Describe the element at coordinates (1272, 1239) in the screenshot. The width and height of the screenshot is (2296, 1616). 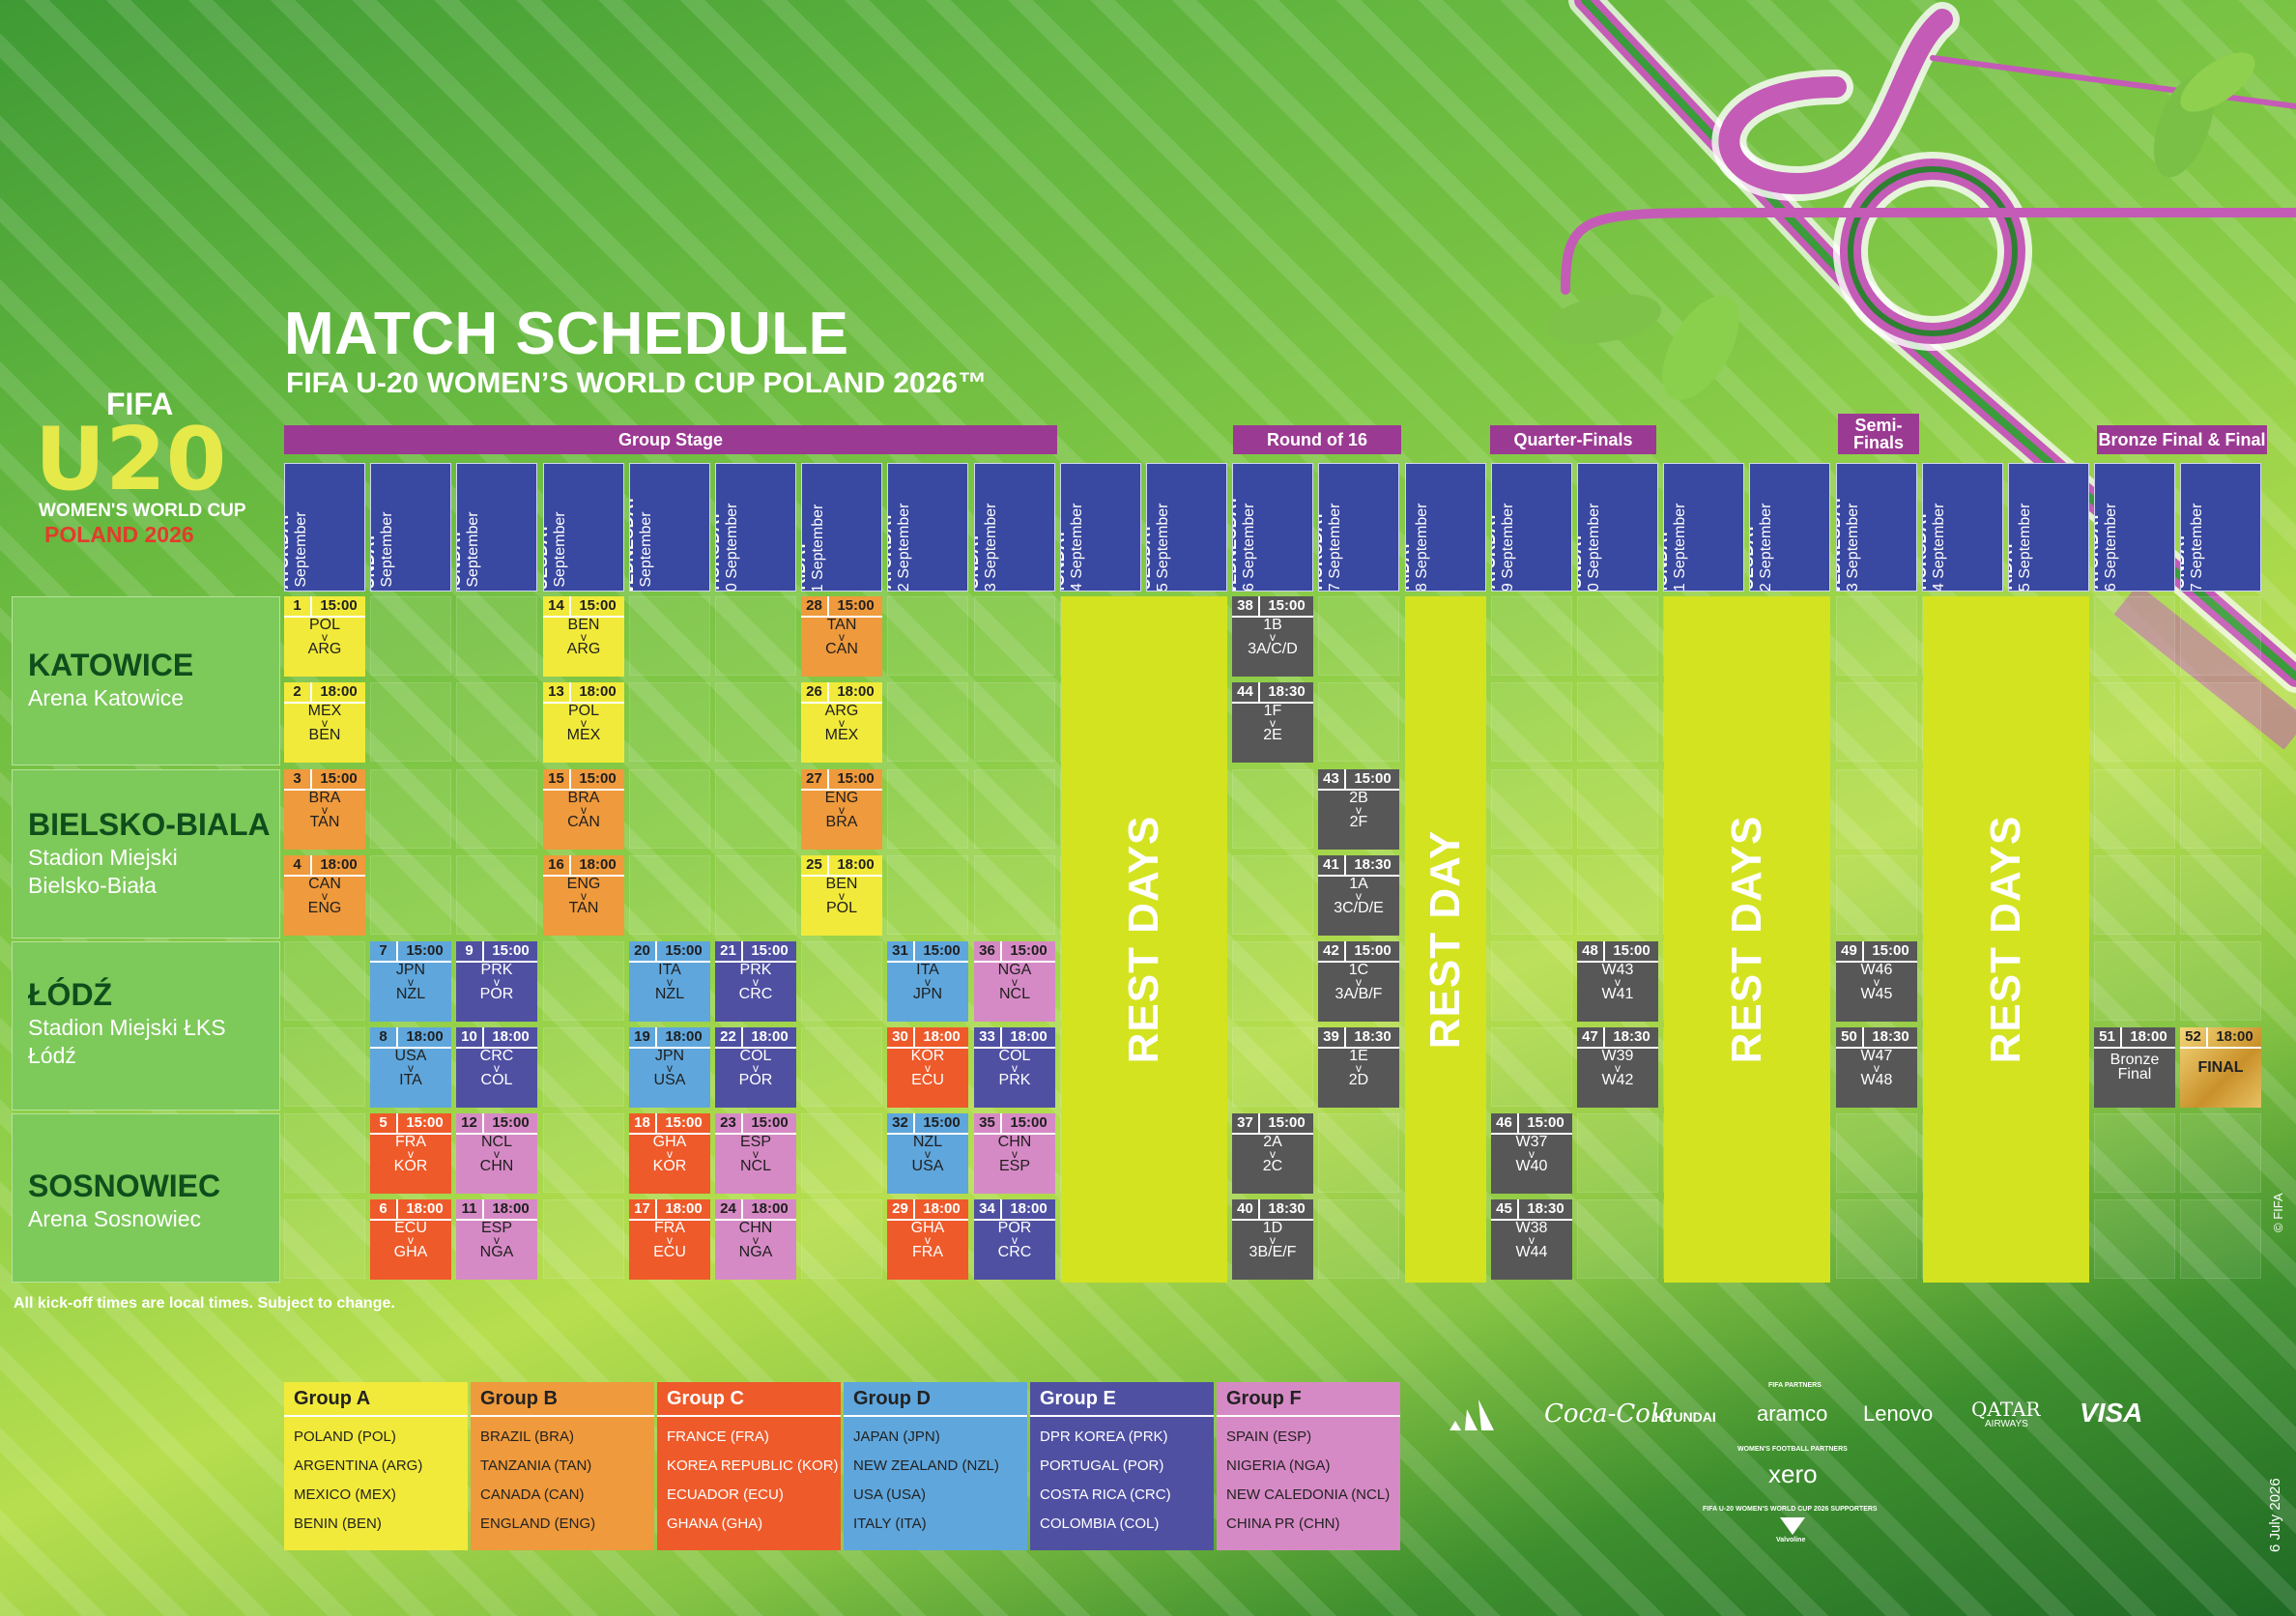
I see `match-40: 40 18:30 1D v 3B/E/F` at that location.